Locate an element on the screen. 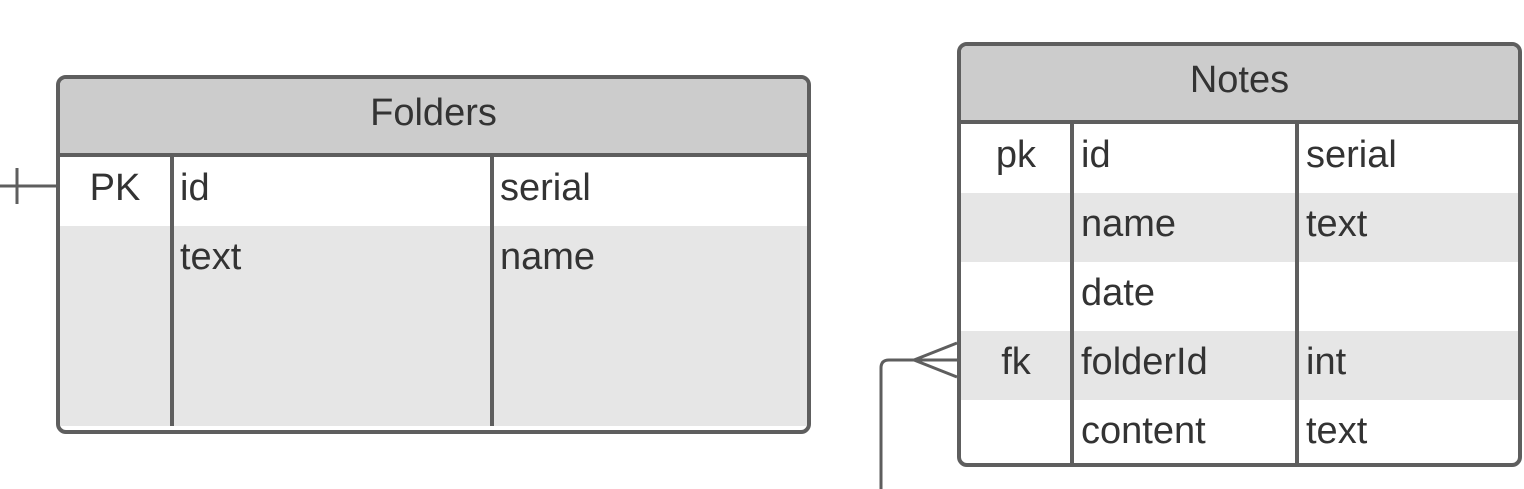  crowfoot-prong-upper is located at coordinates (935, 351).